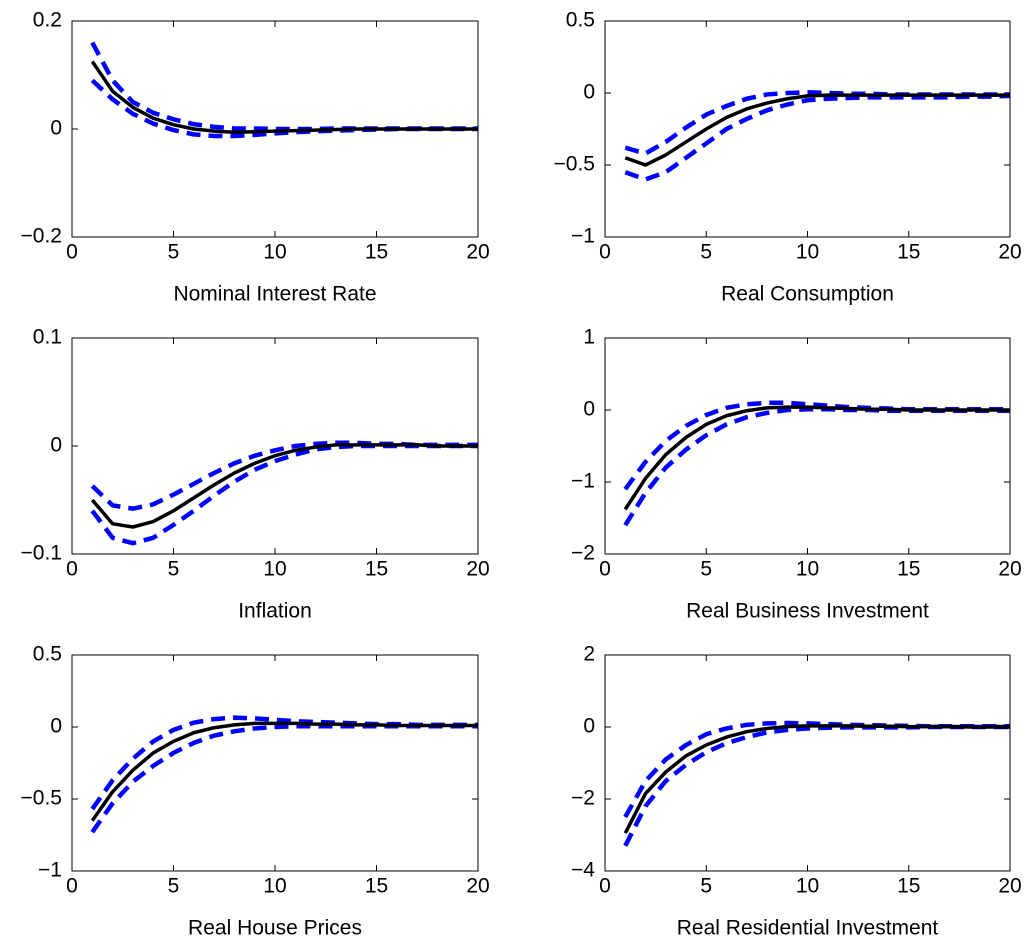 This screenshot has width=1029, height=940. I want to click on y-tick-label: 2, so click(589, 654).